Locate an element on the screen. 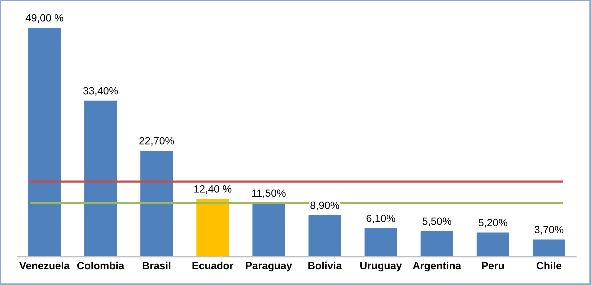 The image size is (591, 285). x-tick-label: Argentina is located at coordinates (437, 267).